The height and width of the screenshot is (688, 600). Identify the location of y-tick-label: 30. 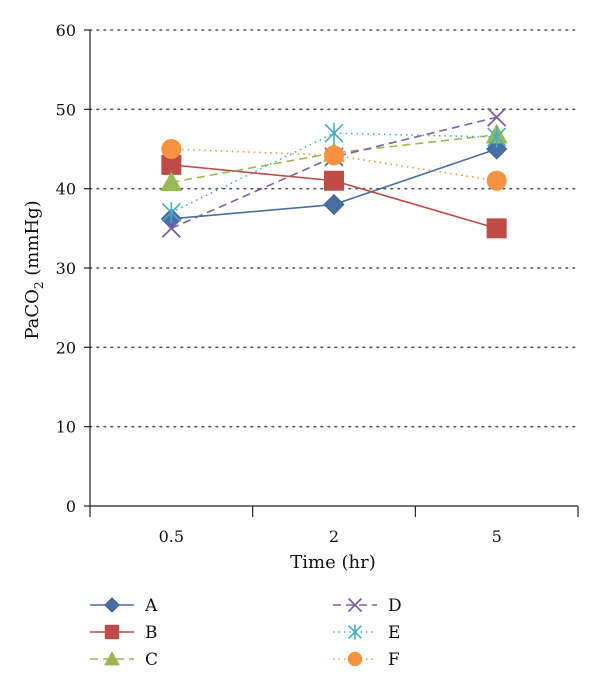
(66, 268).